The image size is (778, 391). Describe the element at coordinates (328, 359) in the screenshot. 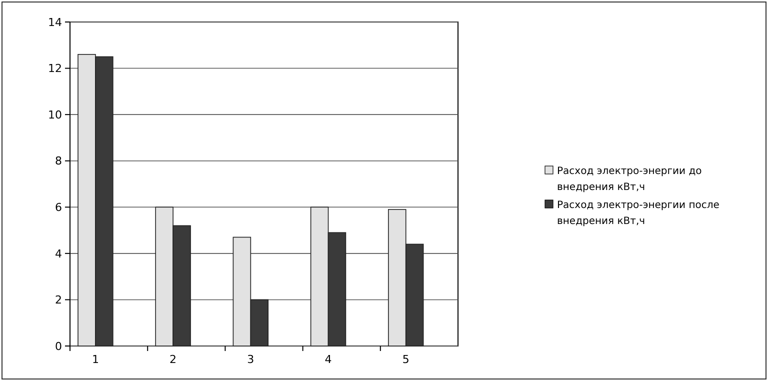

I see `x-tick-label: 4` at that location.